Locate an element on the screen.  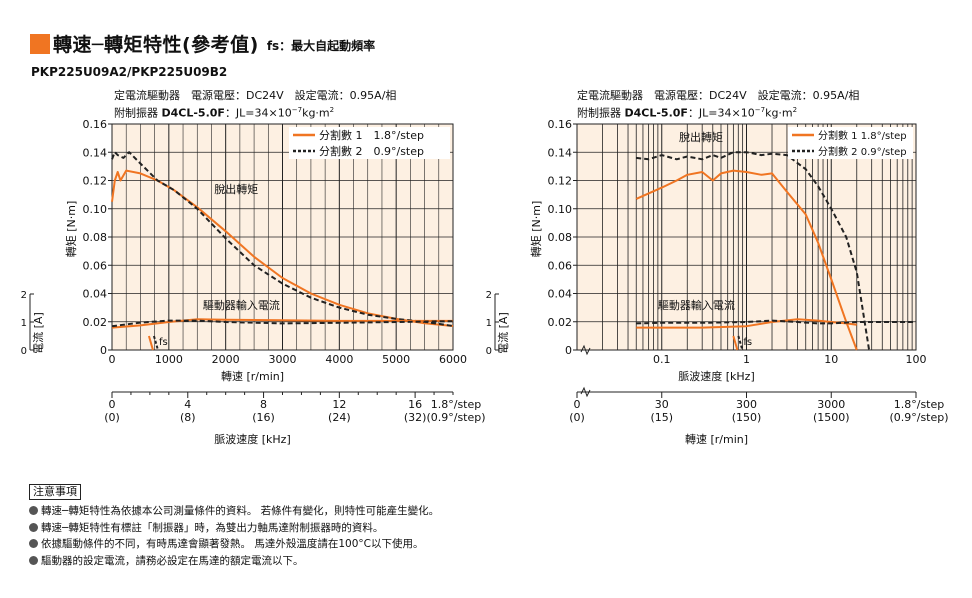
x-tick-label: 0.1 is located at coordinates (662, 359).